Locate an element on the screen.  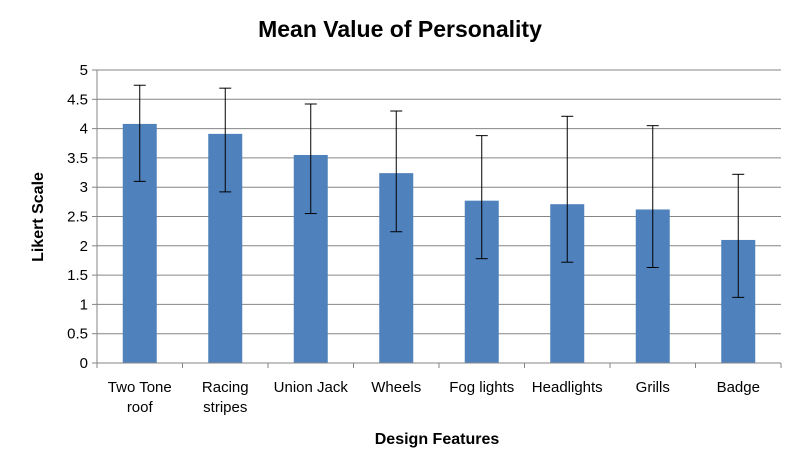
x-category-label: Fog lights is located at coordinates (481, 387).